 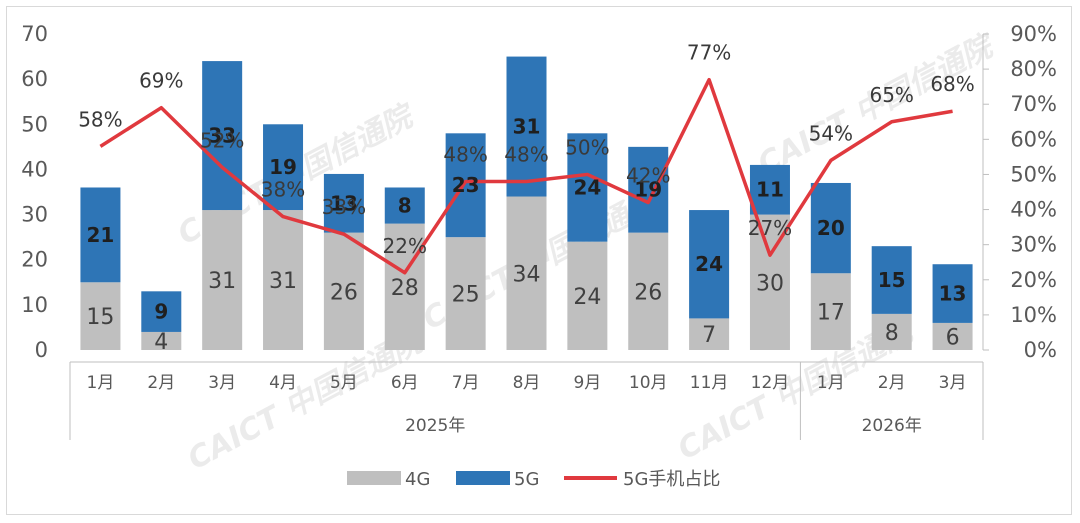 What do you see at coordinates (1040, 350) in the screenshot?
I see `right-axis-tick: 0%` at bounding box center [1040, 350].